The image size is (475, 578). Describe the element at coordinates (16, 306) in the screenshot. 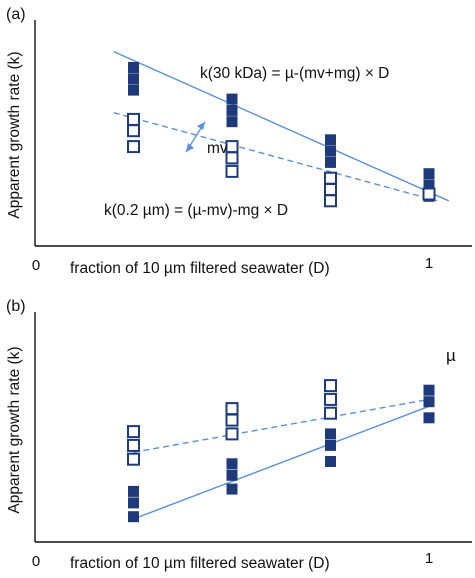

I see `panel-label-b: (b)` at that location.